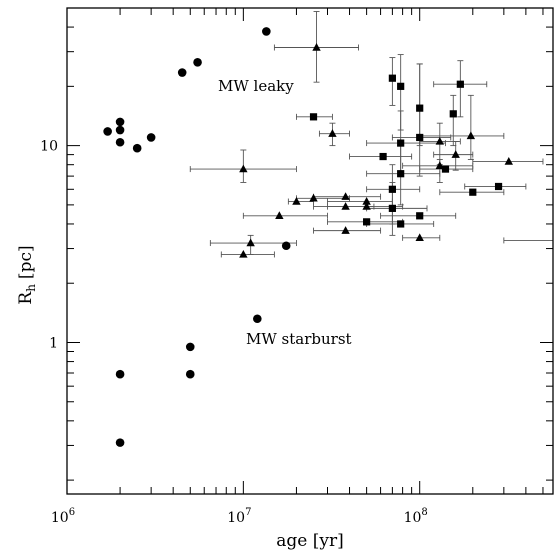 This screenshot has height=553, width=560. Describe the element at coordinates (256, 86) in the screenshot. I see `annotation-mw-leaky: MW leaky` at that location.